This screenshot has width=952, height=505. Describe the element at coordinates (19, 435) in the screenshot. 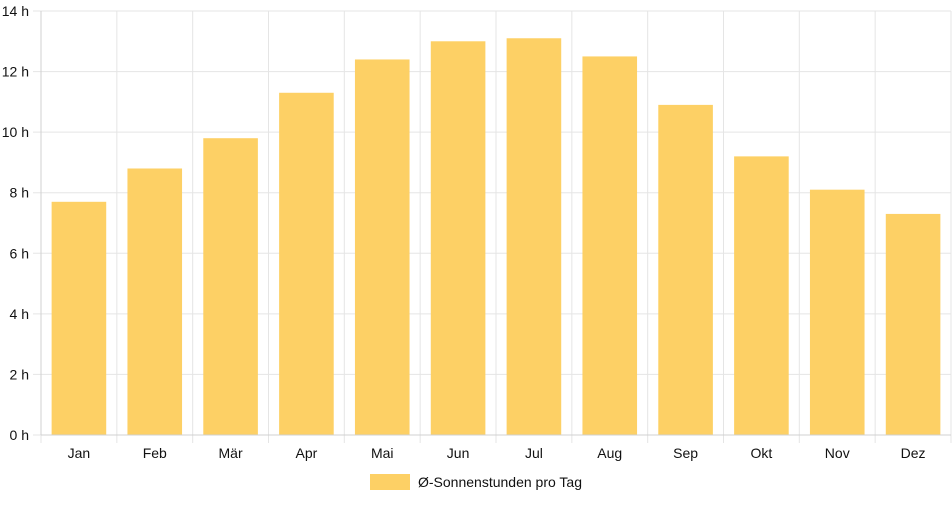

I see `y-tick-label: 0 h` at that location.